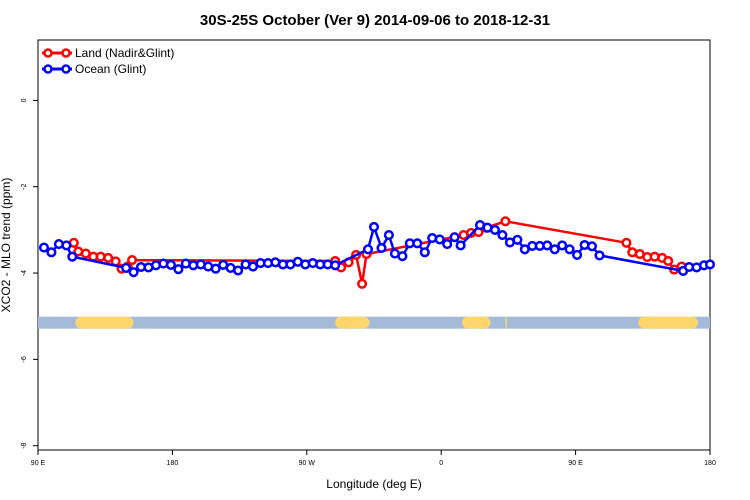 The width and height of the screenshot is (750, 500). Describe the element at coordinates (108, 61) in the screenshot. I see `legend: Land (Nadir&Glint) Ocean (Glint)` at that location.